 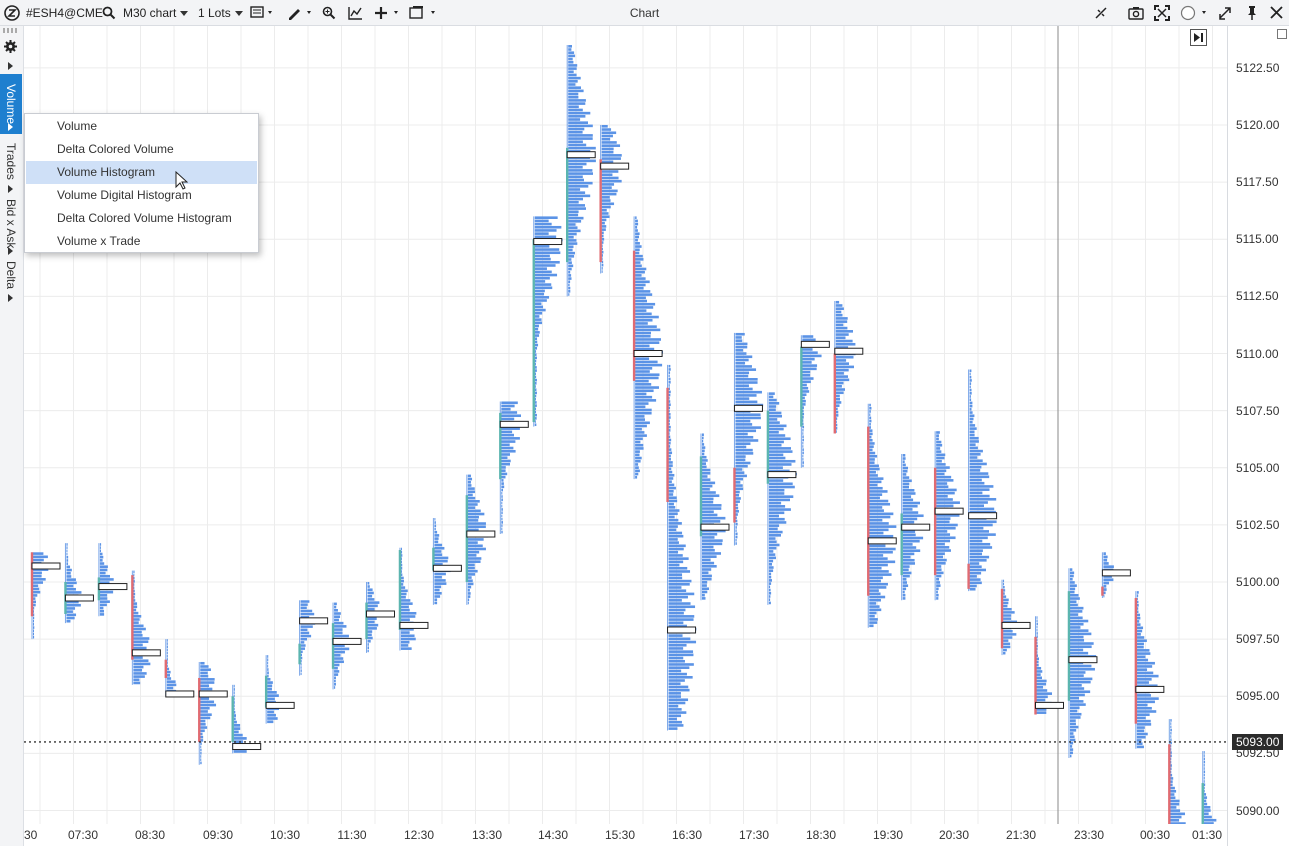 I want to click on add-icon, so click(x=389, y=13).